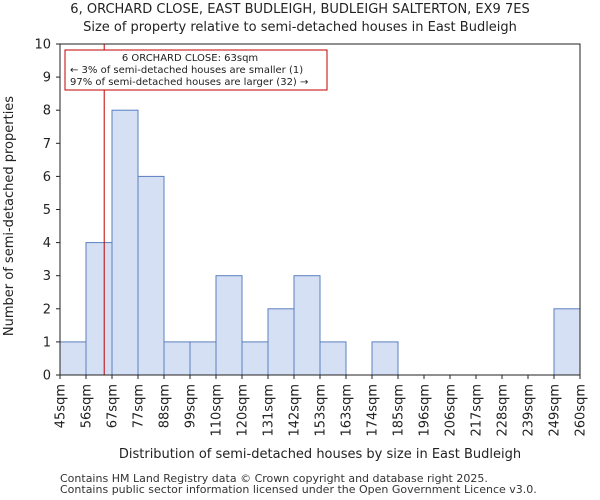 This screenshot has width=600, height=500. I want to click on x-tick-label: 260sqm, so click(581, 410).